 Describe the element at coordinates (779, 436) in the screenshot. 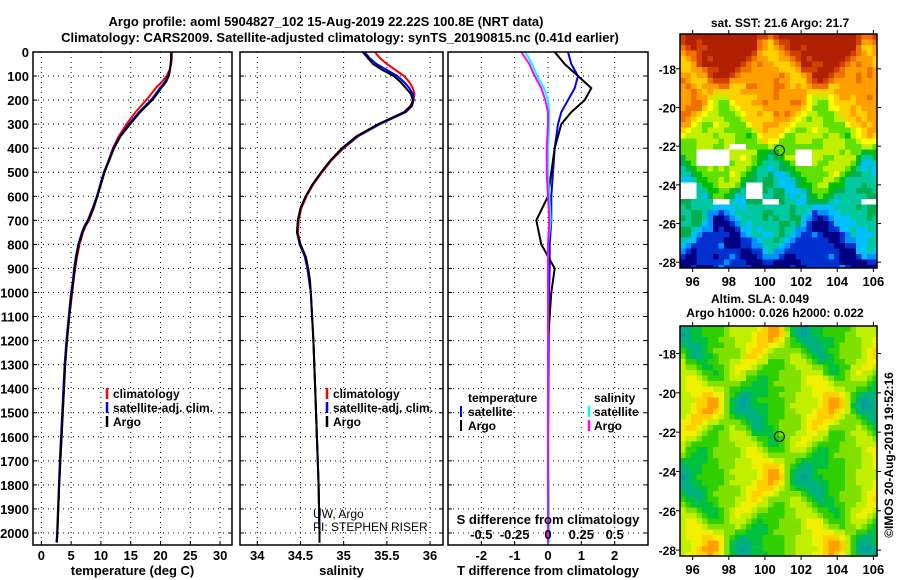

I see `argo-location-marker` at that location.